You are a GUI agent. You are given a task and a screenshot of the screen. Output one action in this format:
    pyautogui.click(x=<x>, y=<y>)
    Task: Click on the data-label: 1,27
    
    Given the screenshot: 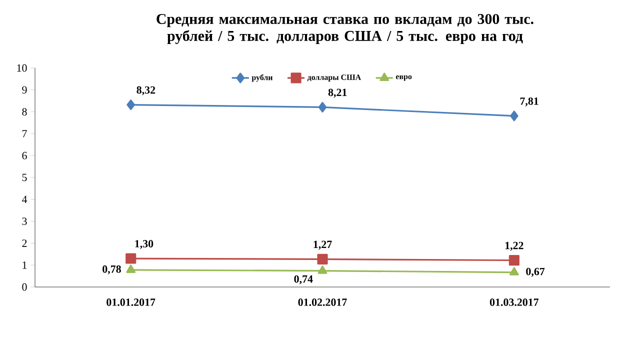 What is the action you would take?
    pyautogui.click(x=323, y=245)
    